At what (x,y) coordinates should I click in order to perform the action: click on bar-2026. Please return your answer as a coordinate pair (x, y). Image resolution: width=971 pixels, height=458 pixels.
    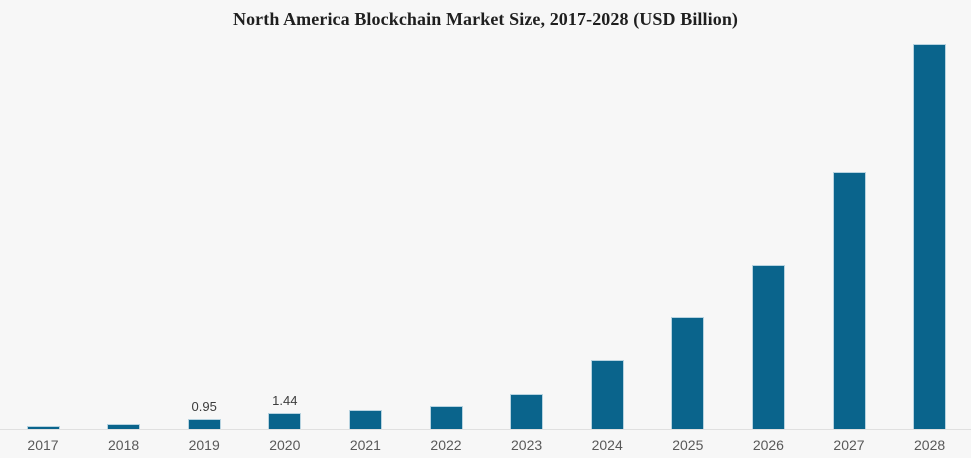
    Looking at the image, I should click on (768, 347).